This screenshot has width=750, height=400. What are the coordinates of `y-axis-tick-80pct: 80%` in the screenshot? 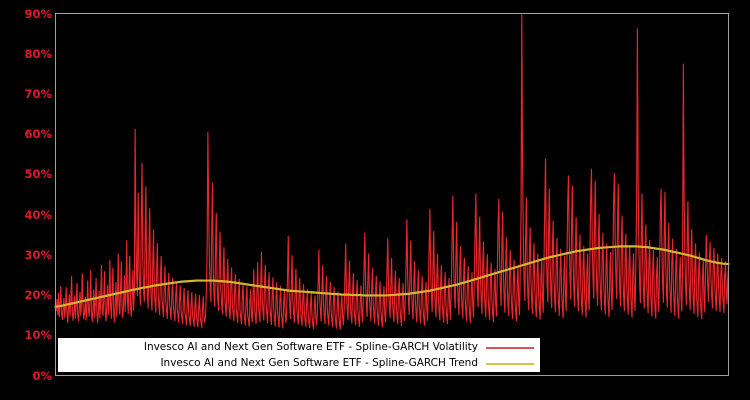 It's located at (38, 53).